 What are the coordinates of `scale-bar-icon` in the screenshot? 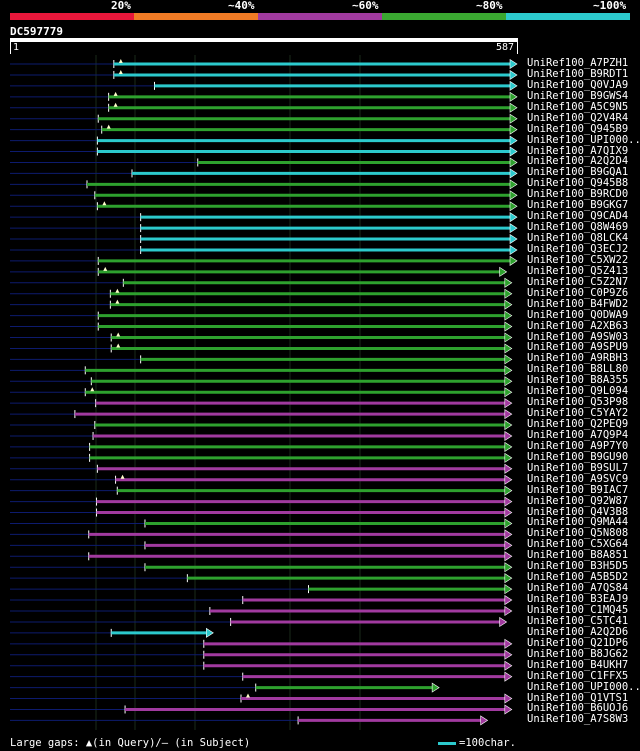 It's located at (447, 743).